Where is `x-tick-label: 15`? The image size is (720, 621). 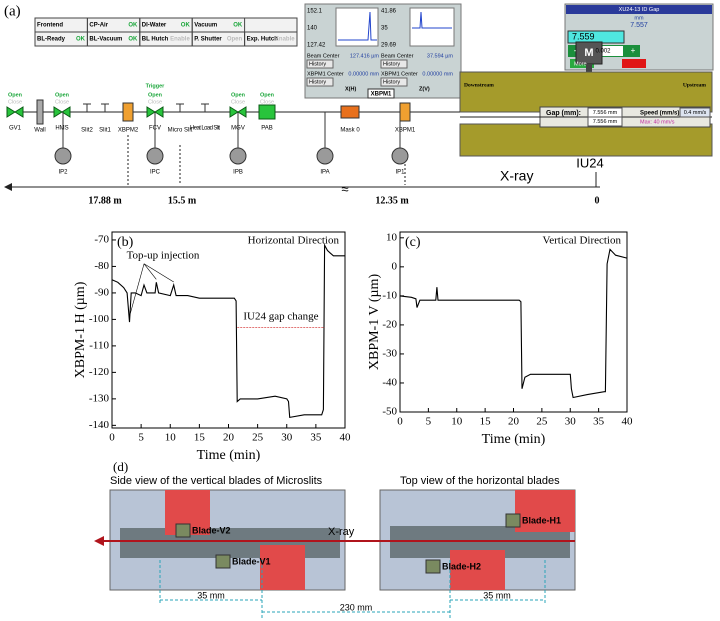
x-tick-label: 15 is located at coordinates (486, 422).